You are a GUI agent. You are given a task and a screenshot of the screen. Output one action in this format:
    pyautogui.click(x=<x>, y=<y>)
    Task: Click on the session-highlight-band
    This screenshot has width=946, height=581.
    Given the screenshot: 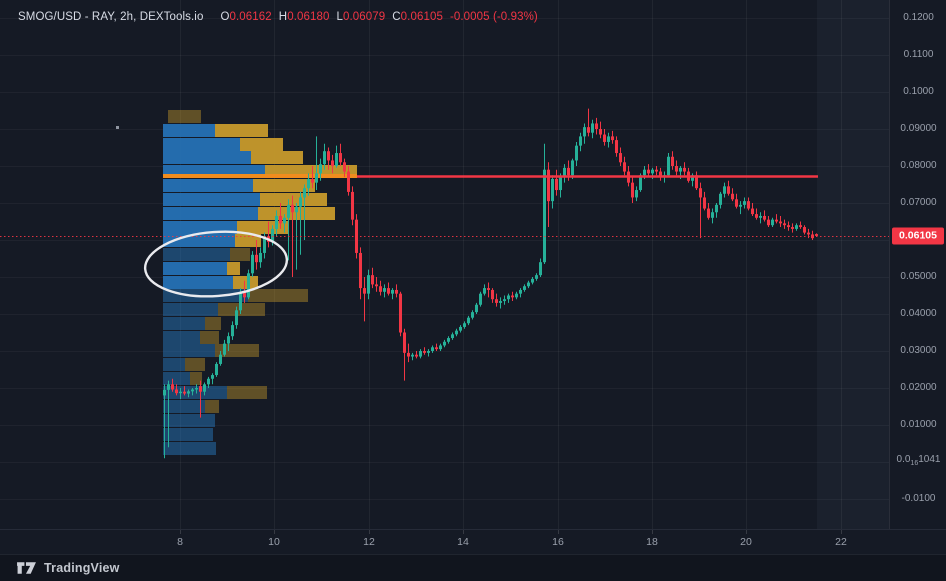 What is the action you would take?
    pyautogui.click(x=853, y=264)
    